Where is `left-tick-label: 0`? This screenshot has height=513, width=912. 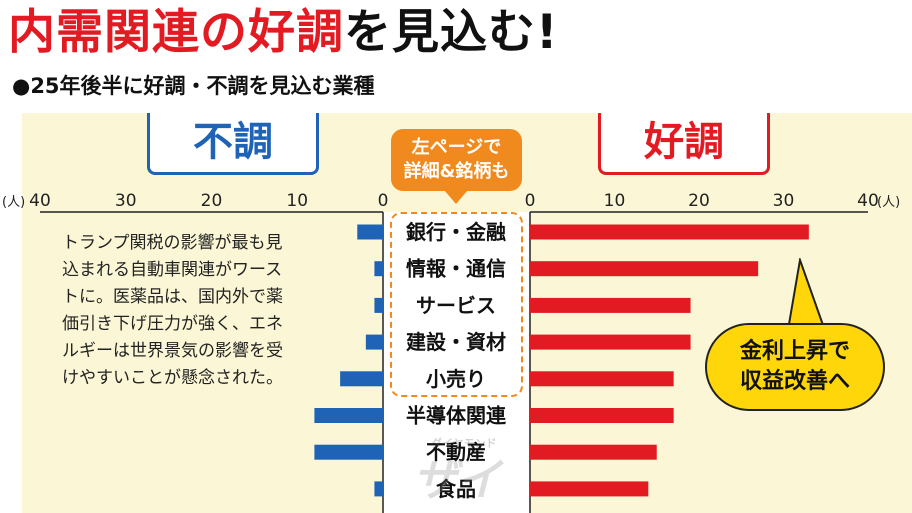
left-tick-label: 0 is located at coordinates (383, 201).